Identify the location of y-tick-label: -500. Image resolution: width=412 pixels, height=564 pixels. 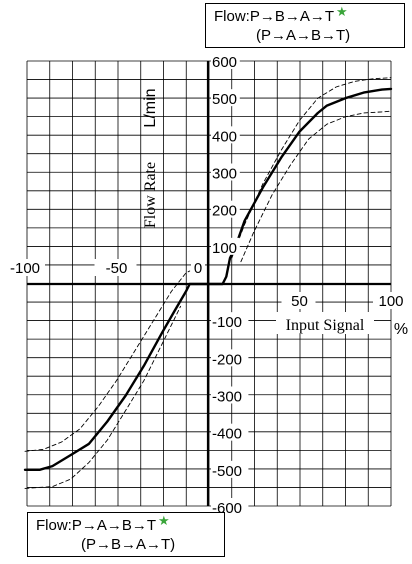
(227, 471).